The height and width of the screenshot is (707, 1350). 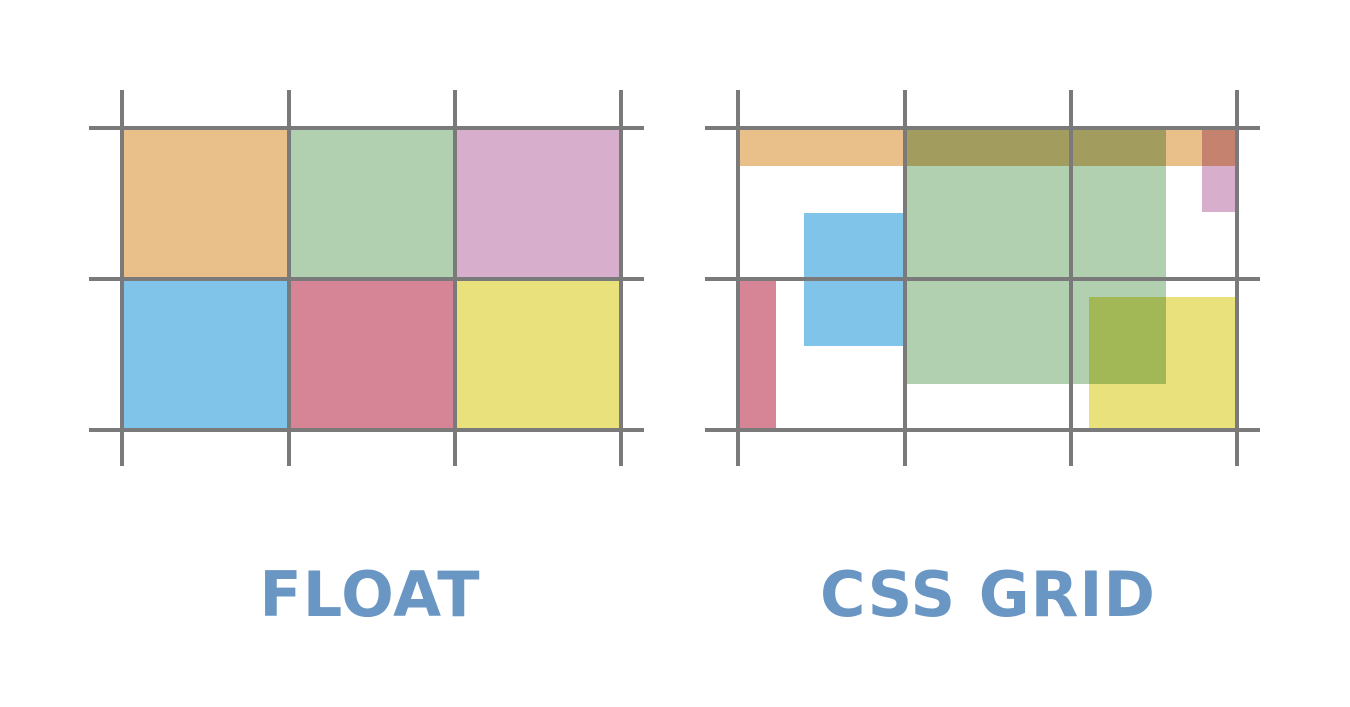 I want to click on pink-item, so click(x=1219, y=170).